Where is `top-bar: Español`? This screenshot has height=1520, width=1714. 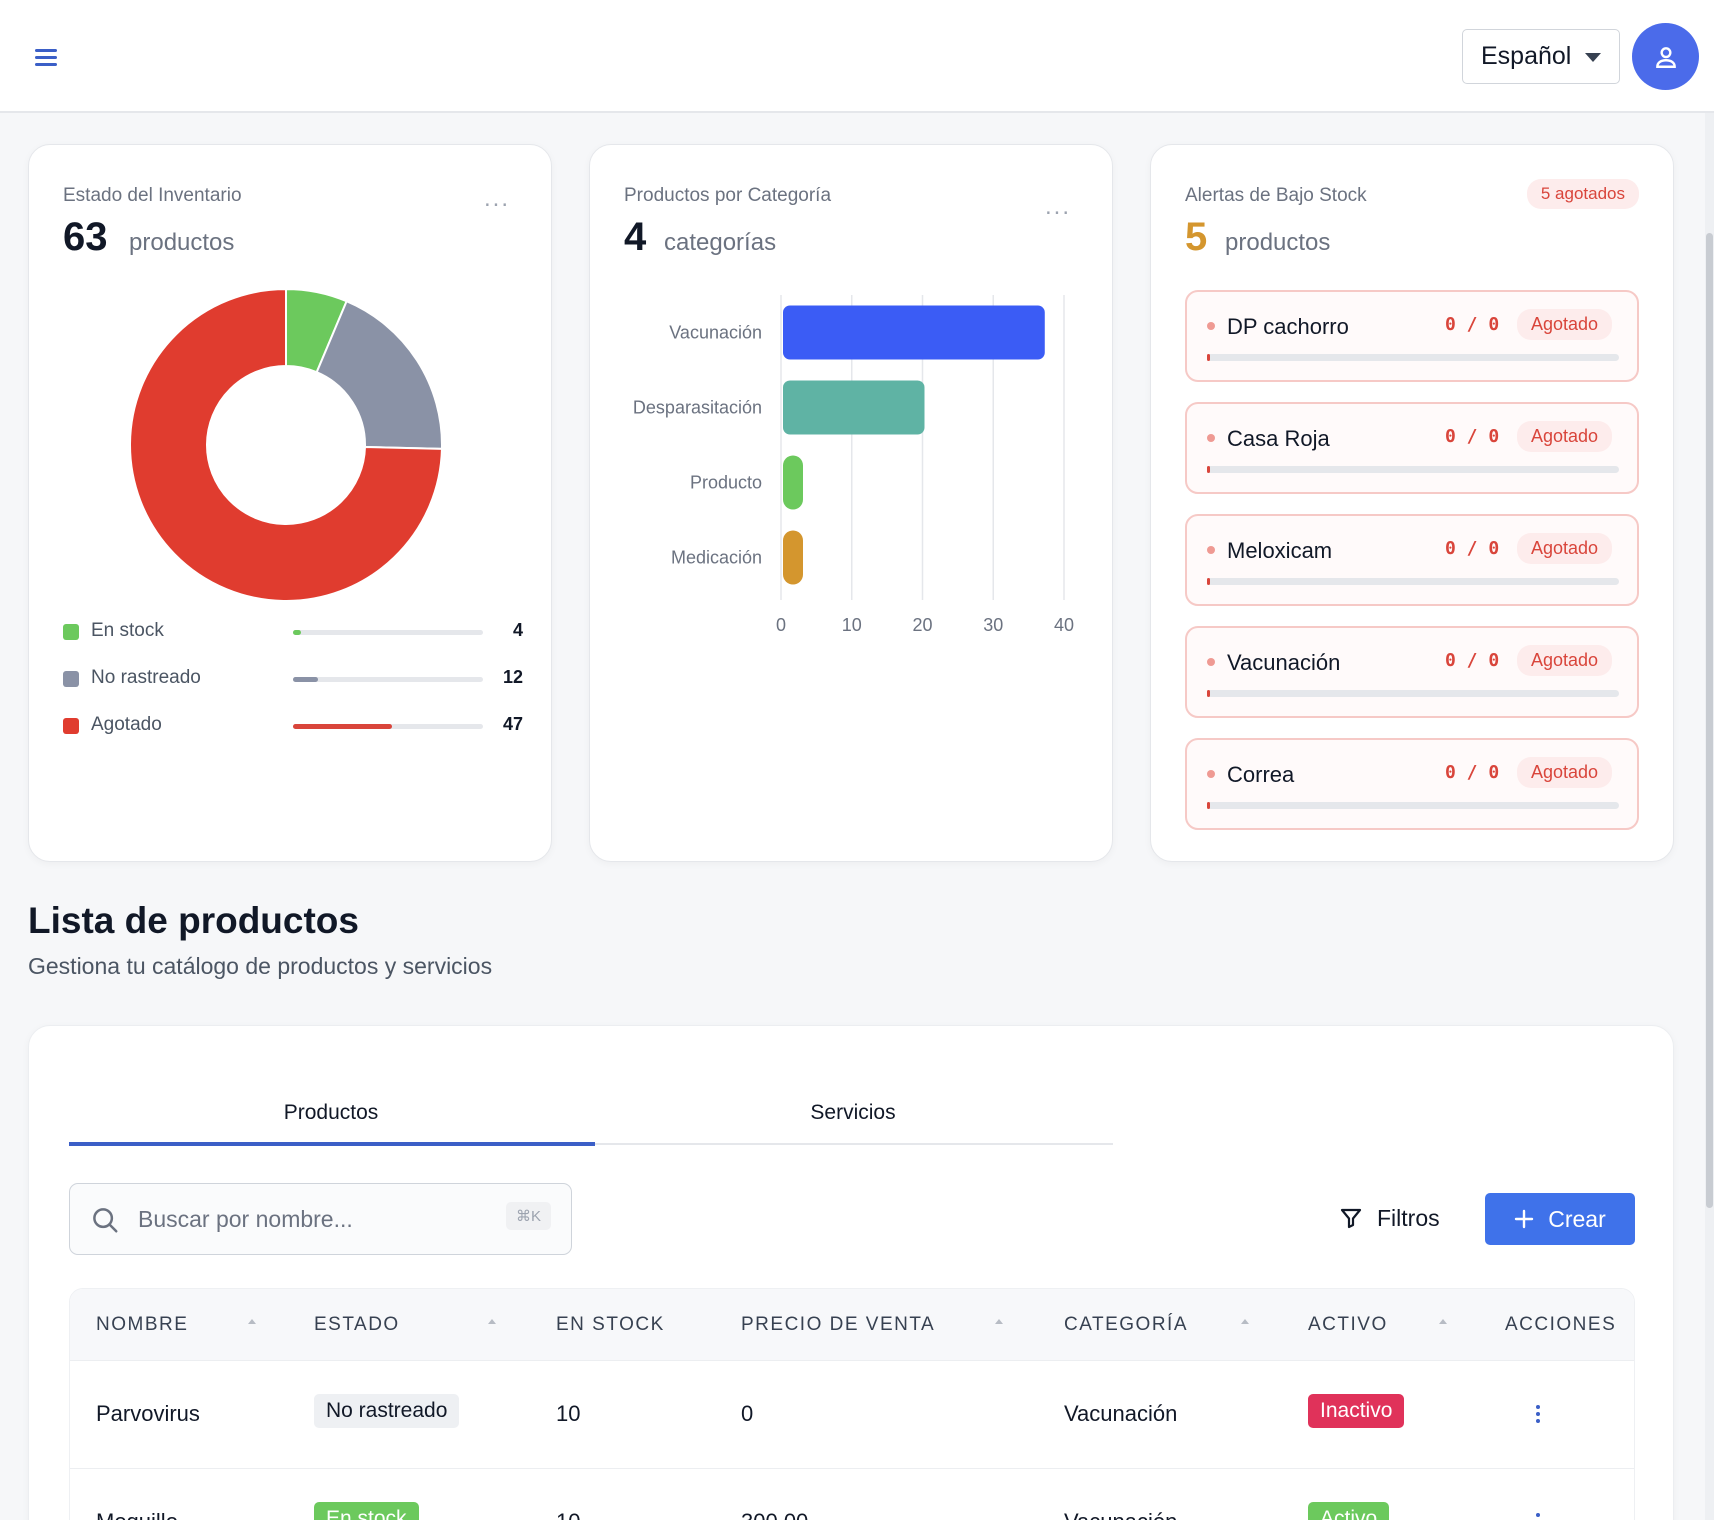 top-bar: Español is located at coordinates (857, 56).